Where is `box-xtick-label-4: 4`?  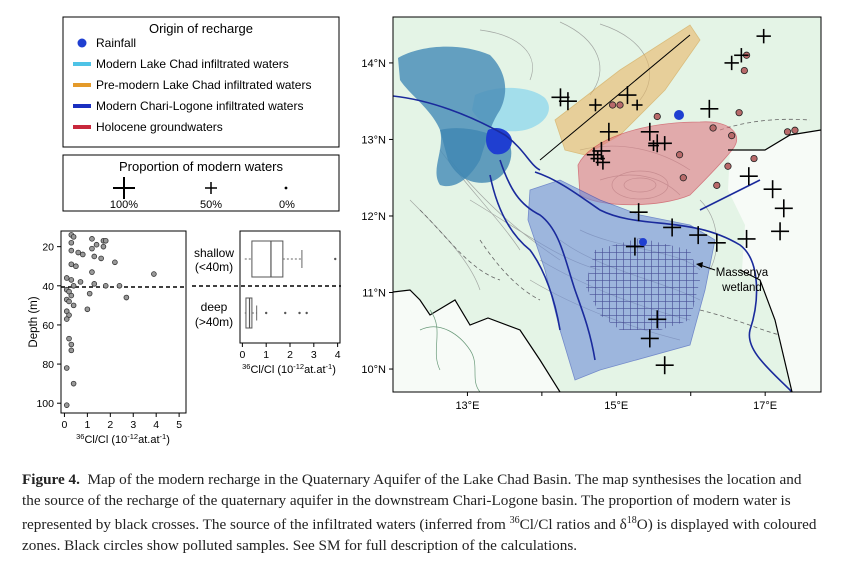 box-xtick-label-4: 4 is located at coordinates (338, 355).